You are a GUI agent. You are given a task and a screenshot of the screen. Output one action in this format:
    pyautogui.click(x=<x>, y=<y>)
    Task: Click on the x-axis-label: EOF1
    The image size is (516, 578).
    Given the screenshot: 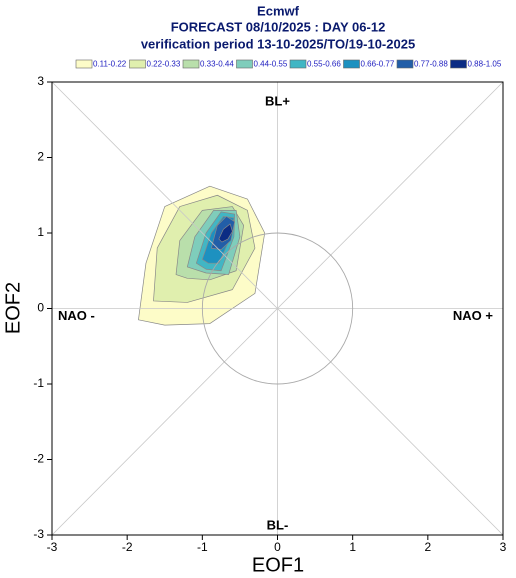 What is the action you would take?
    pyautogui.click(x=278, y=565)
    